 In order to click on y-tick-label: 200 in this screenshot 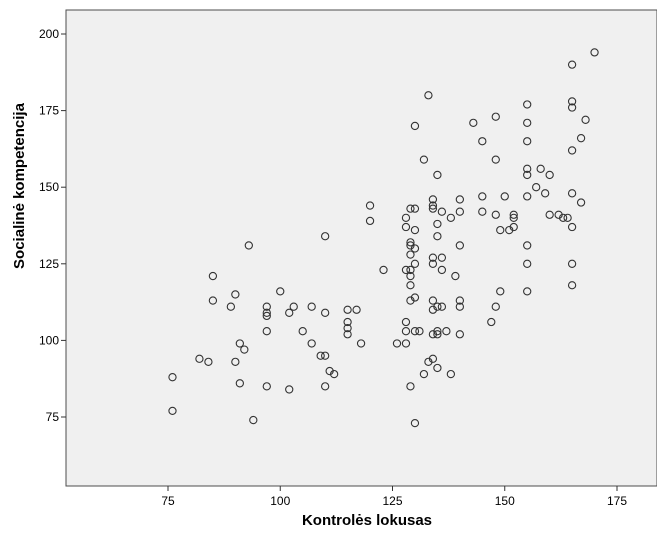, I will do `click(49, 34)`.